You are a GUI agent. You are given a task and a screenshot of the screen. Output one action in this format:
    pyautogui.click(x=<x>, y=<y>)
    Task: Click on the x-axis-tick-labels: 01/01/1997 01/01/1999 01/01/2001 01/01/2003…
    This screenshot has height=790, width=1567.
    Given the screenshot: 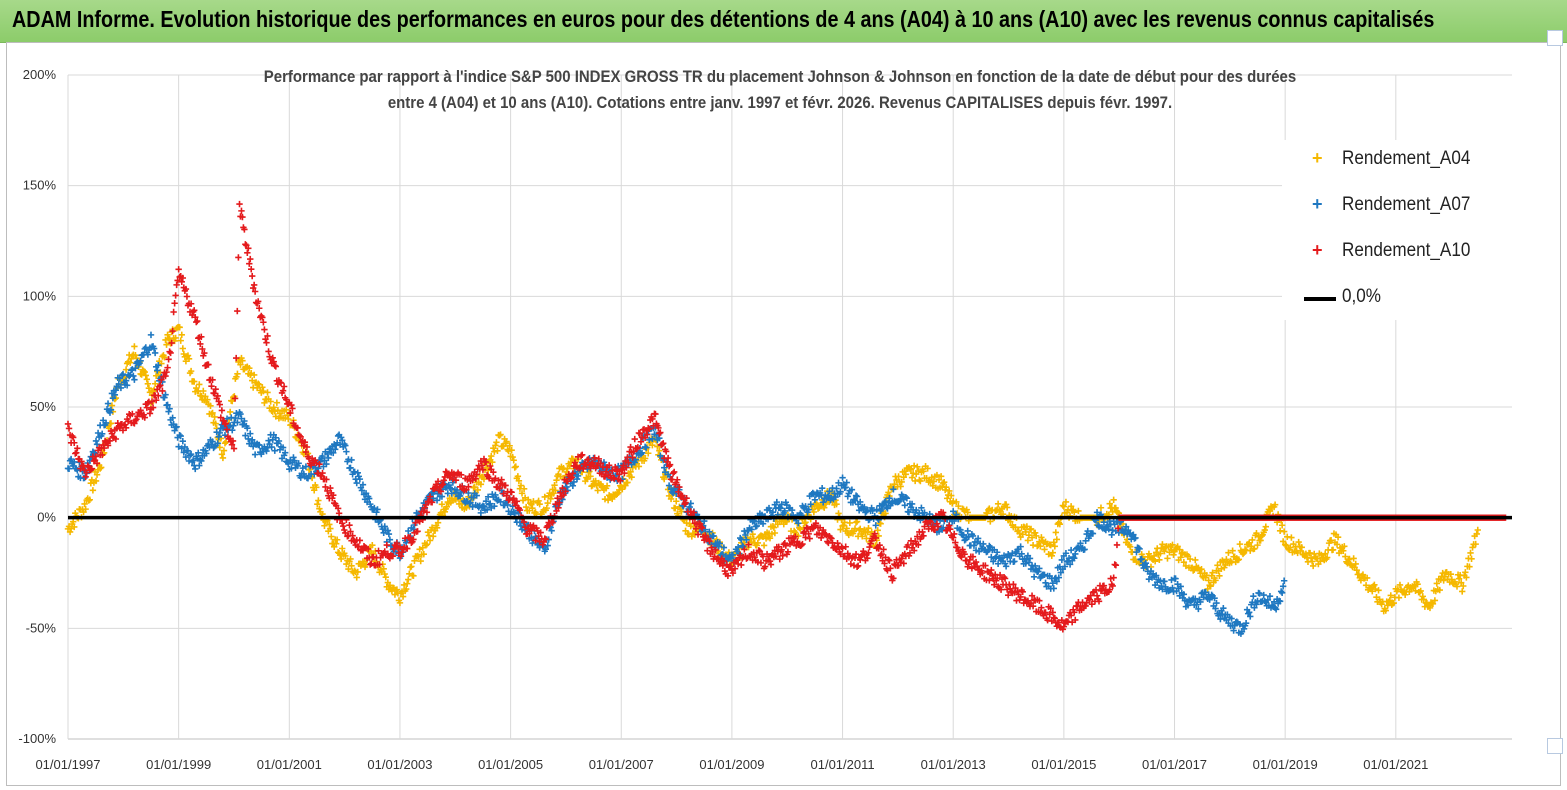 What is the action you would take?
    pyautogui.click(x=731, y=764)
    